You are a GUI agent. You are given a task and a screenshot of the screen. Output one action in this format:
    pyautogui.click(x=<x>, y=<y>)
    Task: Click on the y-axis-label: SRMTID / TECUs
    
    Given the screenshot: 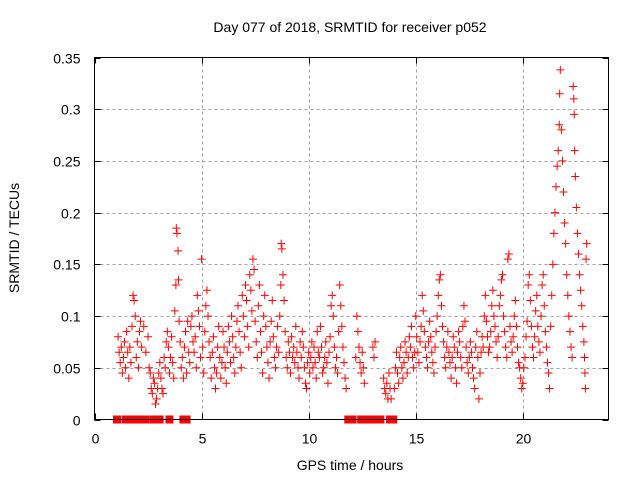 What is the action you would take?
    pyautogui.click(x=14, y=238)
    